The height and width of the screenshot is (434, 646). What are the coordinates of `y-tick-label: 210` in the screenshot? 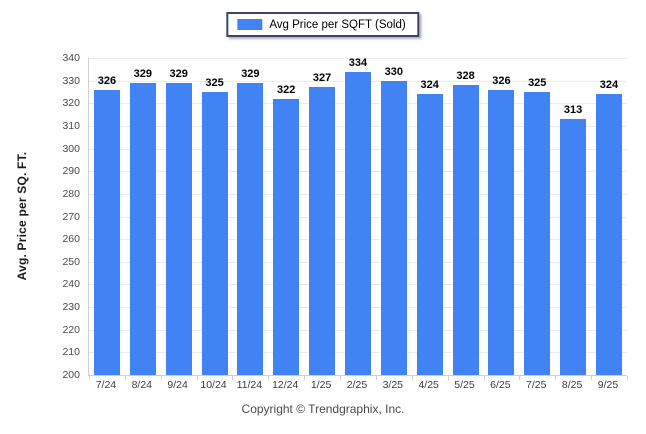 It's located at (71, 352).